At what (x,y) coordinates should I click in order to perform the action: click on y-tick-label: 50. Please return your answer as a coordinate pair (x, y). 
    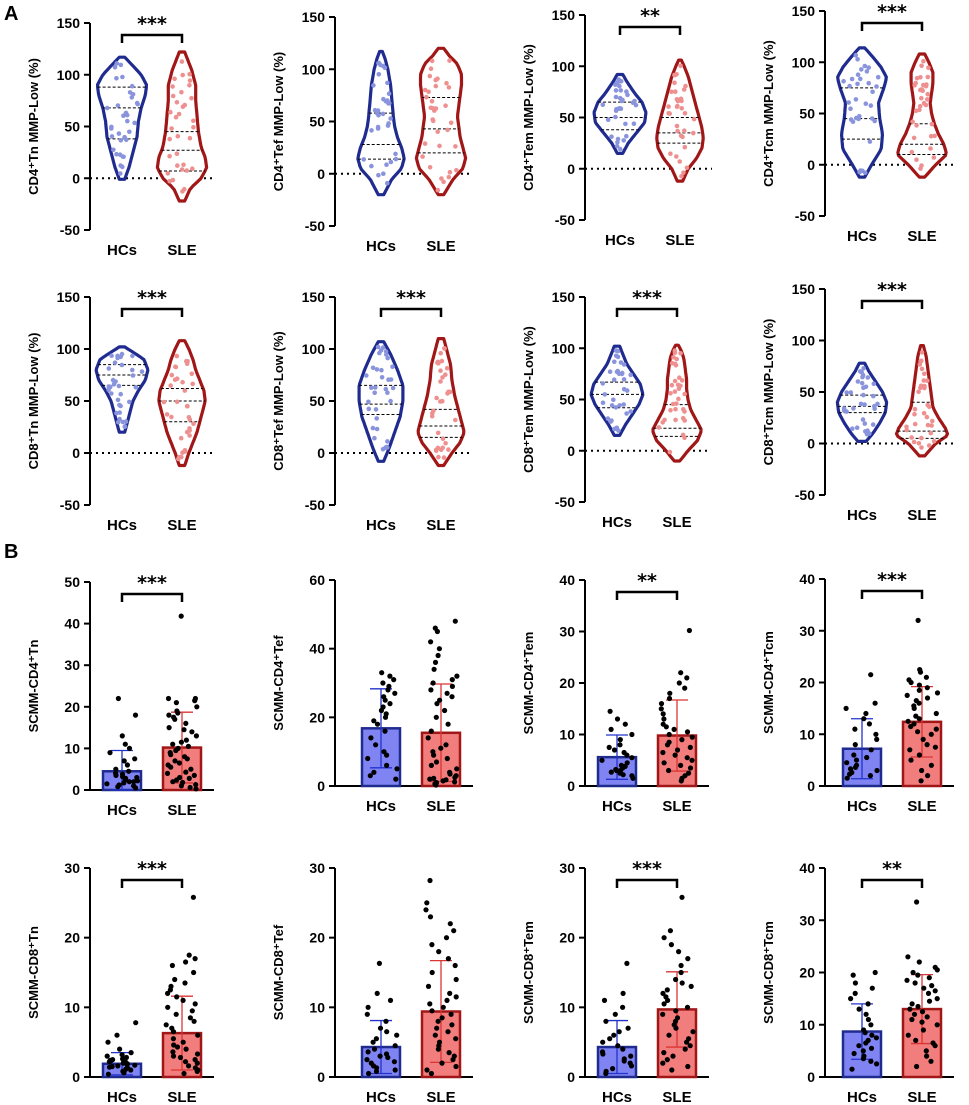
    Looking at the image, I should click on (72, 401).